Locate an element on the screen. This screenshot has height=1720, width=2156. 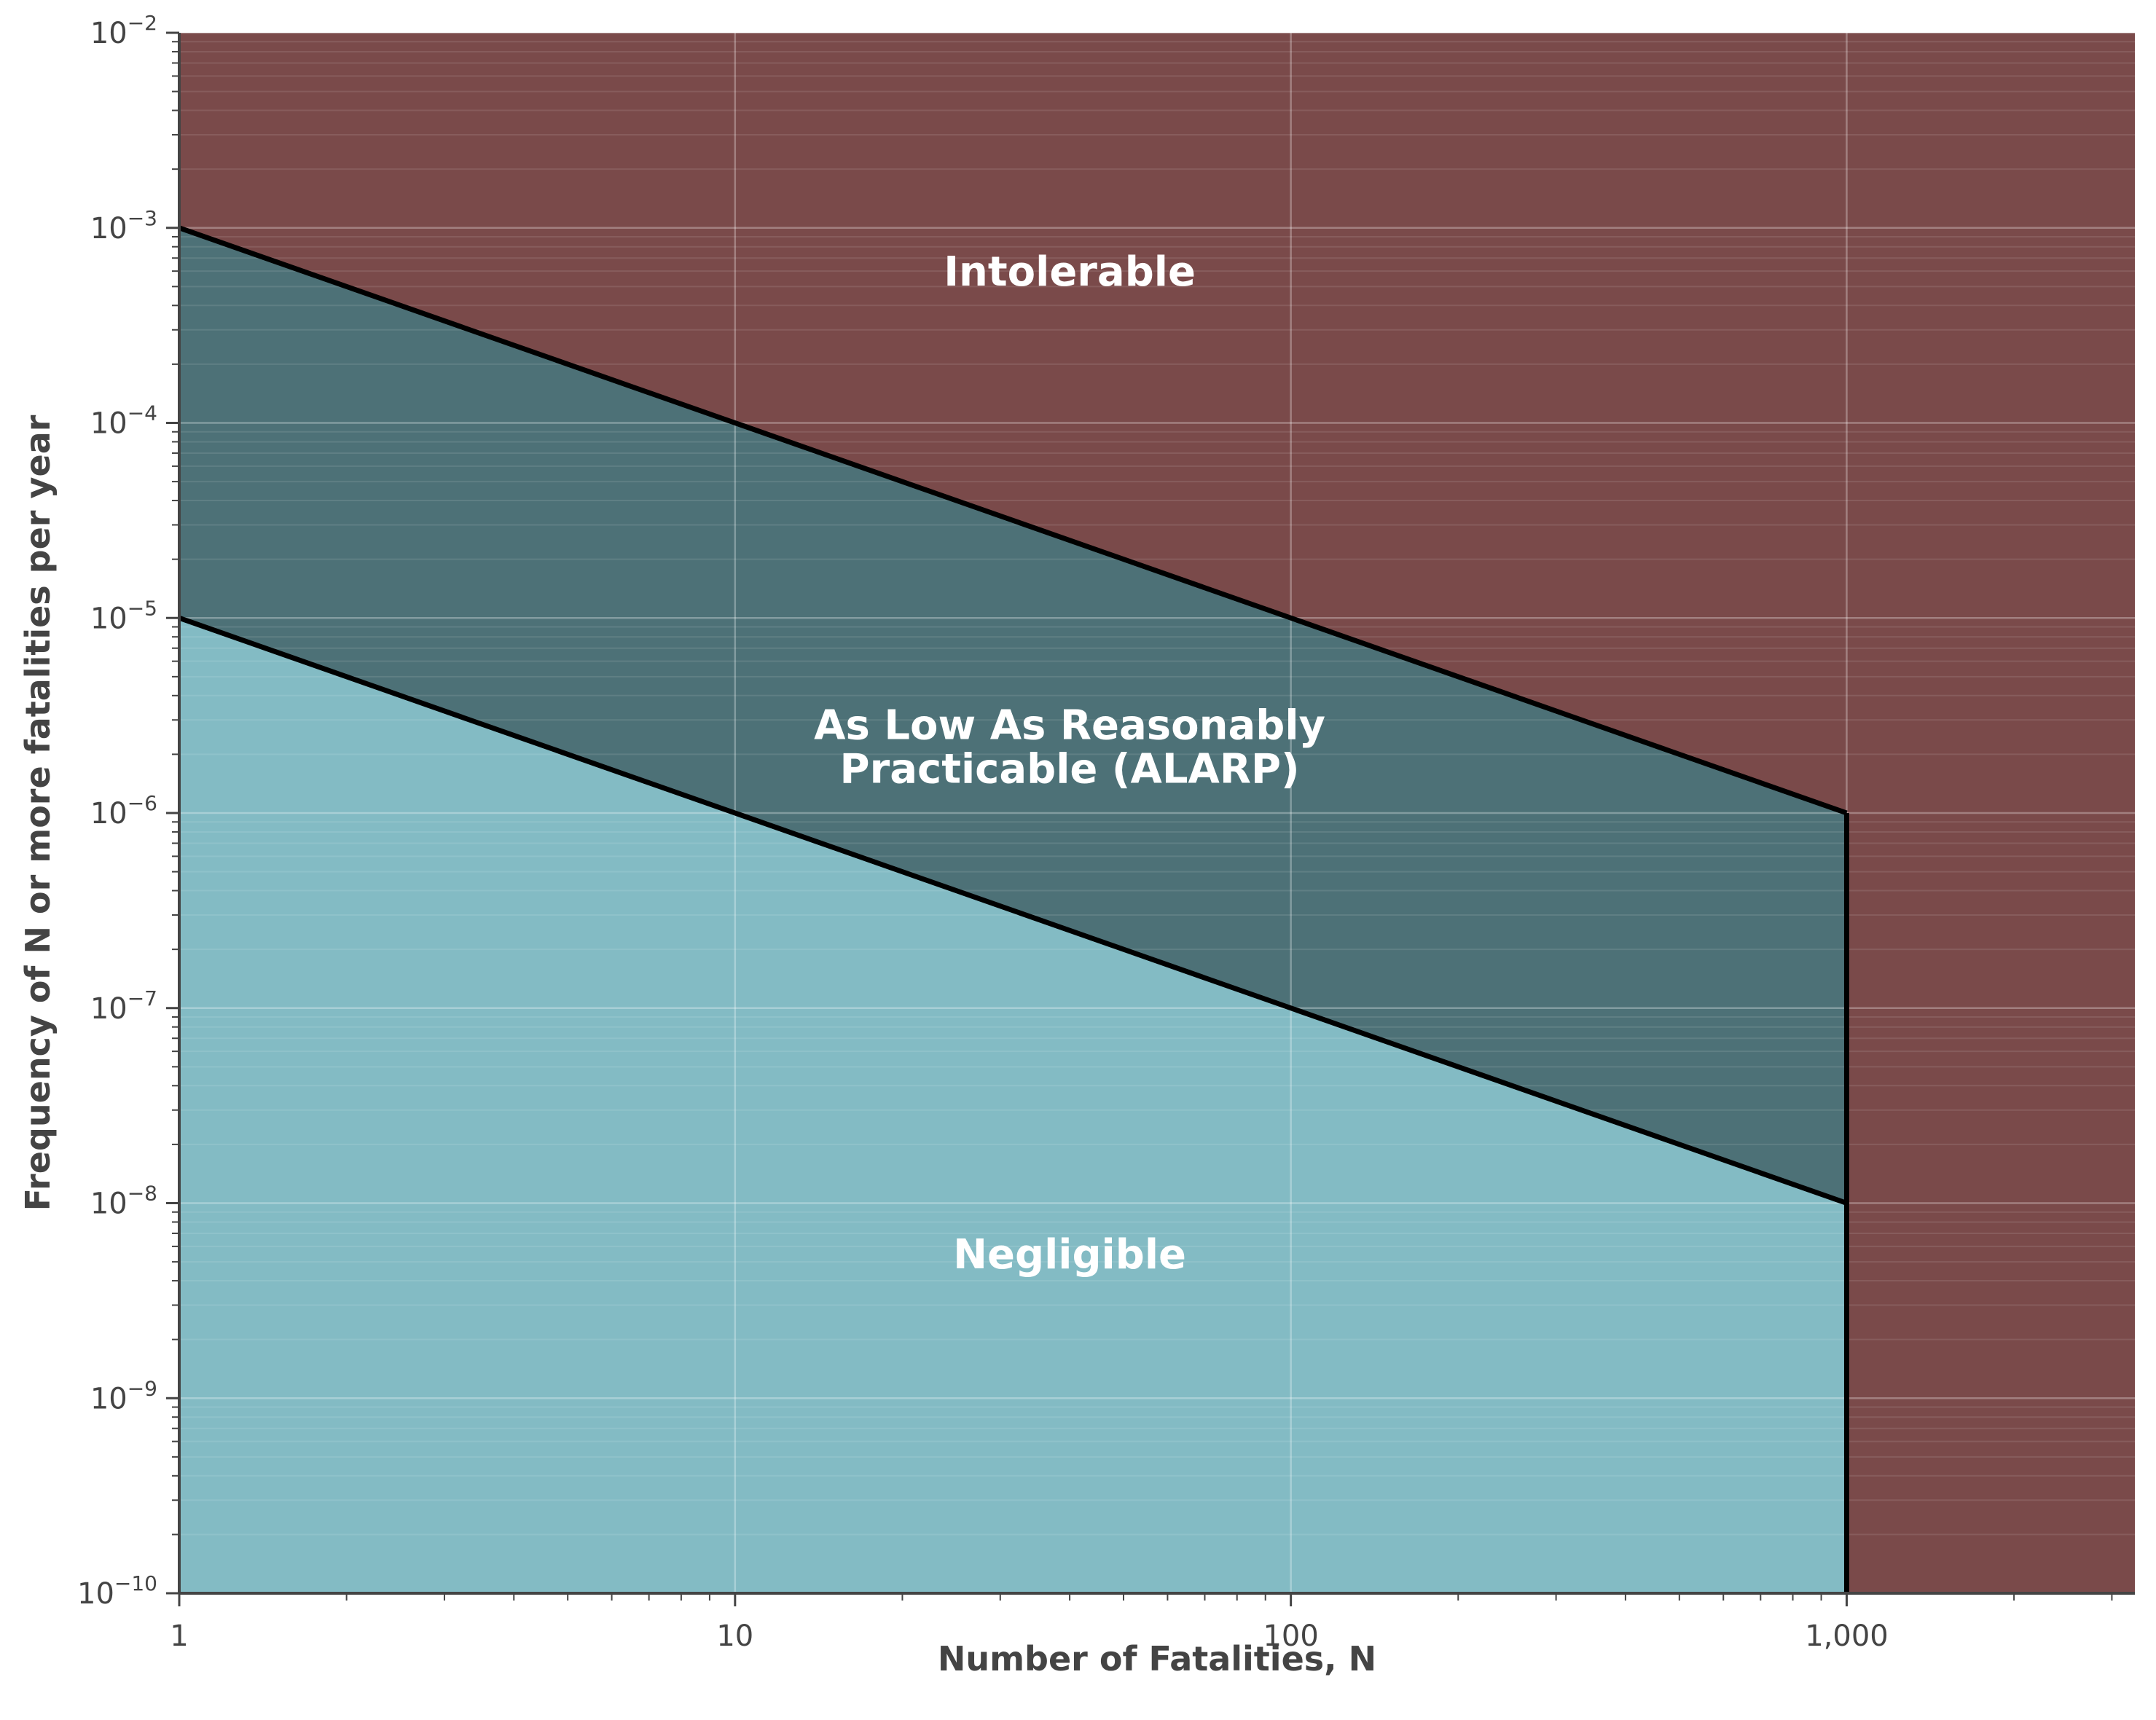
label-intolerable: Intolerable is located at coordinates (1070, 272).